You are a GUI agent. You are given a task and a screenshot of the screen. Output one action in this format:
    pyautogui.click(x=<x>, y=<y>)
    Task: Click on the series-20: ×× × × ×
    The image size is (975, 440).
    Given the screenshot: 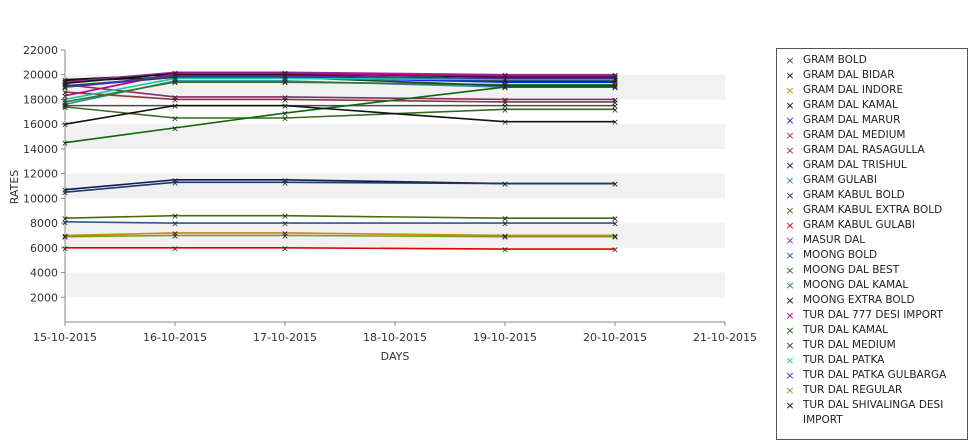 What is the action you would take?
    pyautogui.click(x=340, y=90)
    